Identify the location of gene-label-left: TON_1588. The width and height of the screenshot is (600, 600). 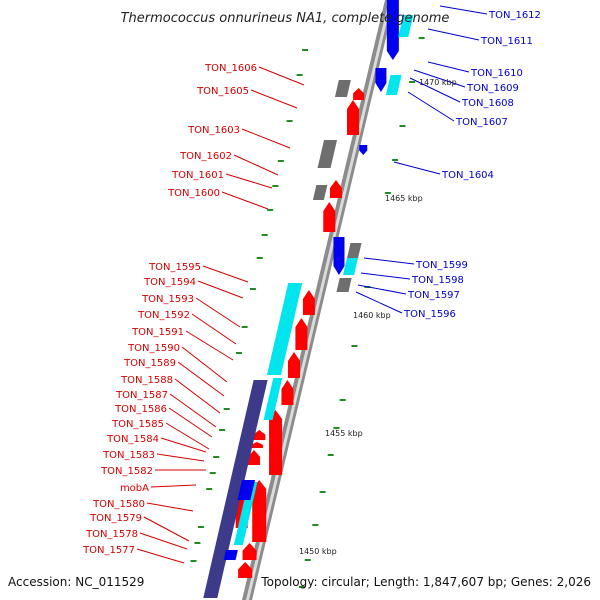
(146, 380).